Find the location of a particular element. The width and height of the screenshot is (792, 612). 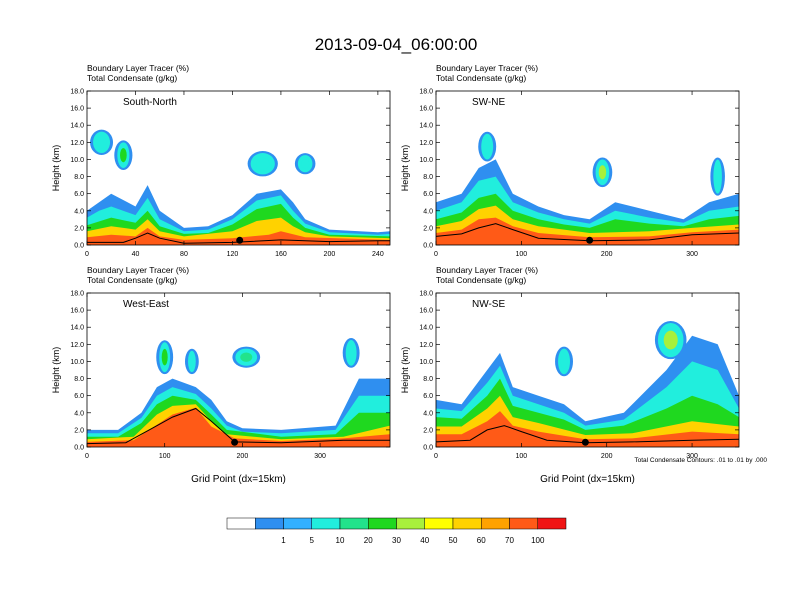

colorbar-label: 50 is located at coordinates (453, 540).